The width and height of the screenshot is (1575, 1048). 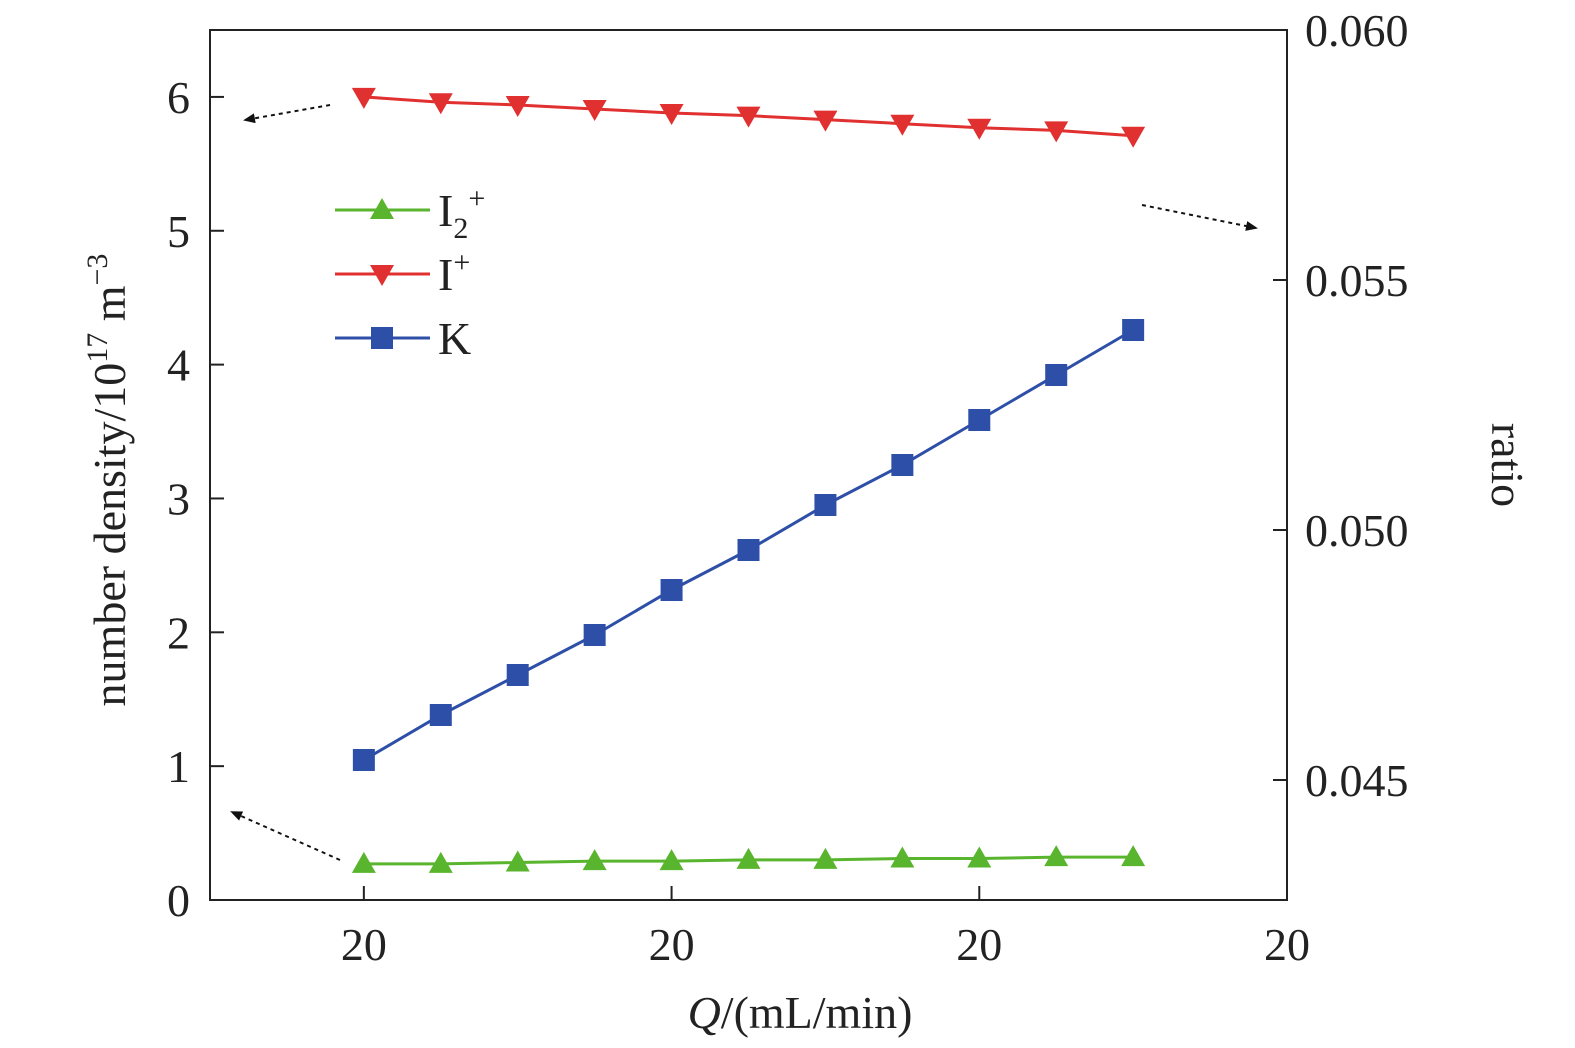 What do you see at coordinates (403, 338) in the screenshot?
I see `legend-item-k: K` at bounding box center [403, 338].